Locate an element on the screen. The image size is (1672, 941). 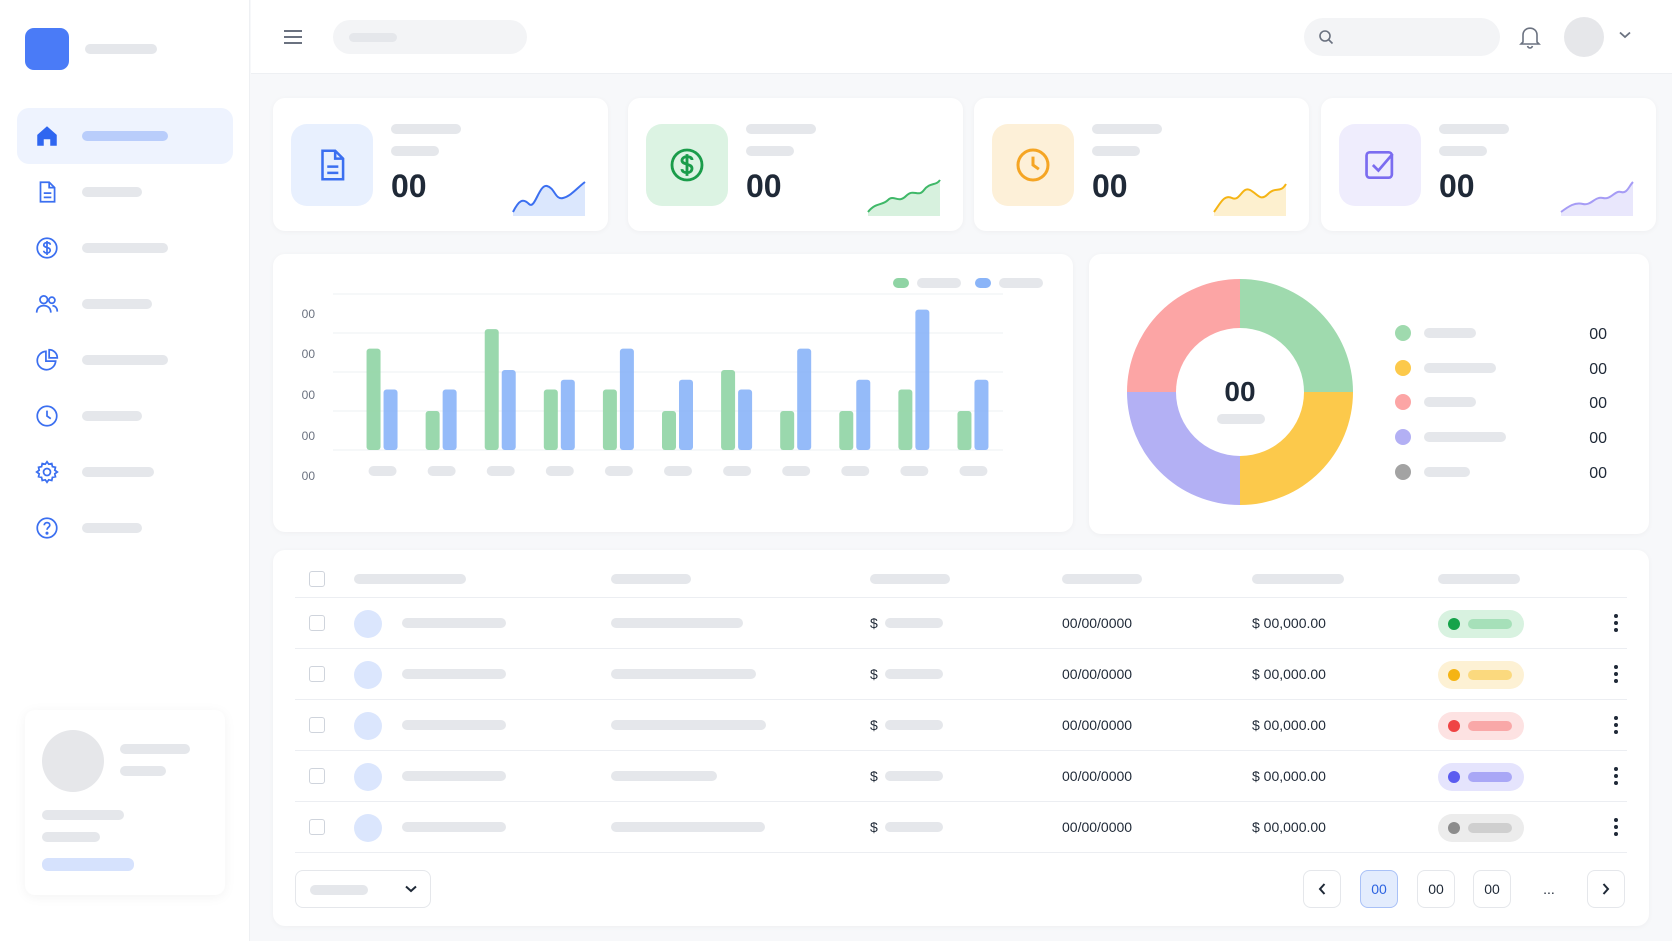
legend-swatch-blue is located at coordinates (983, 283).